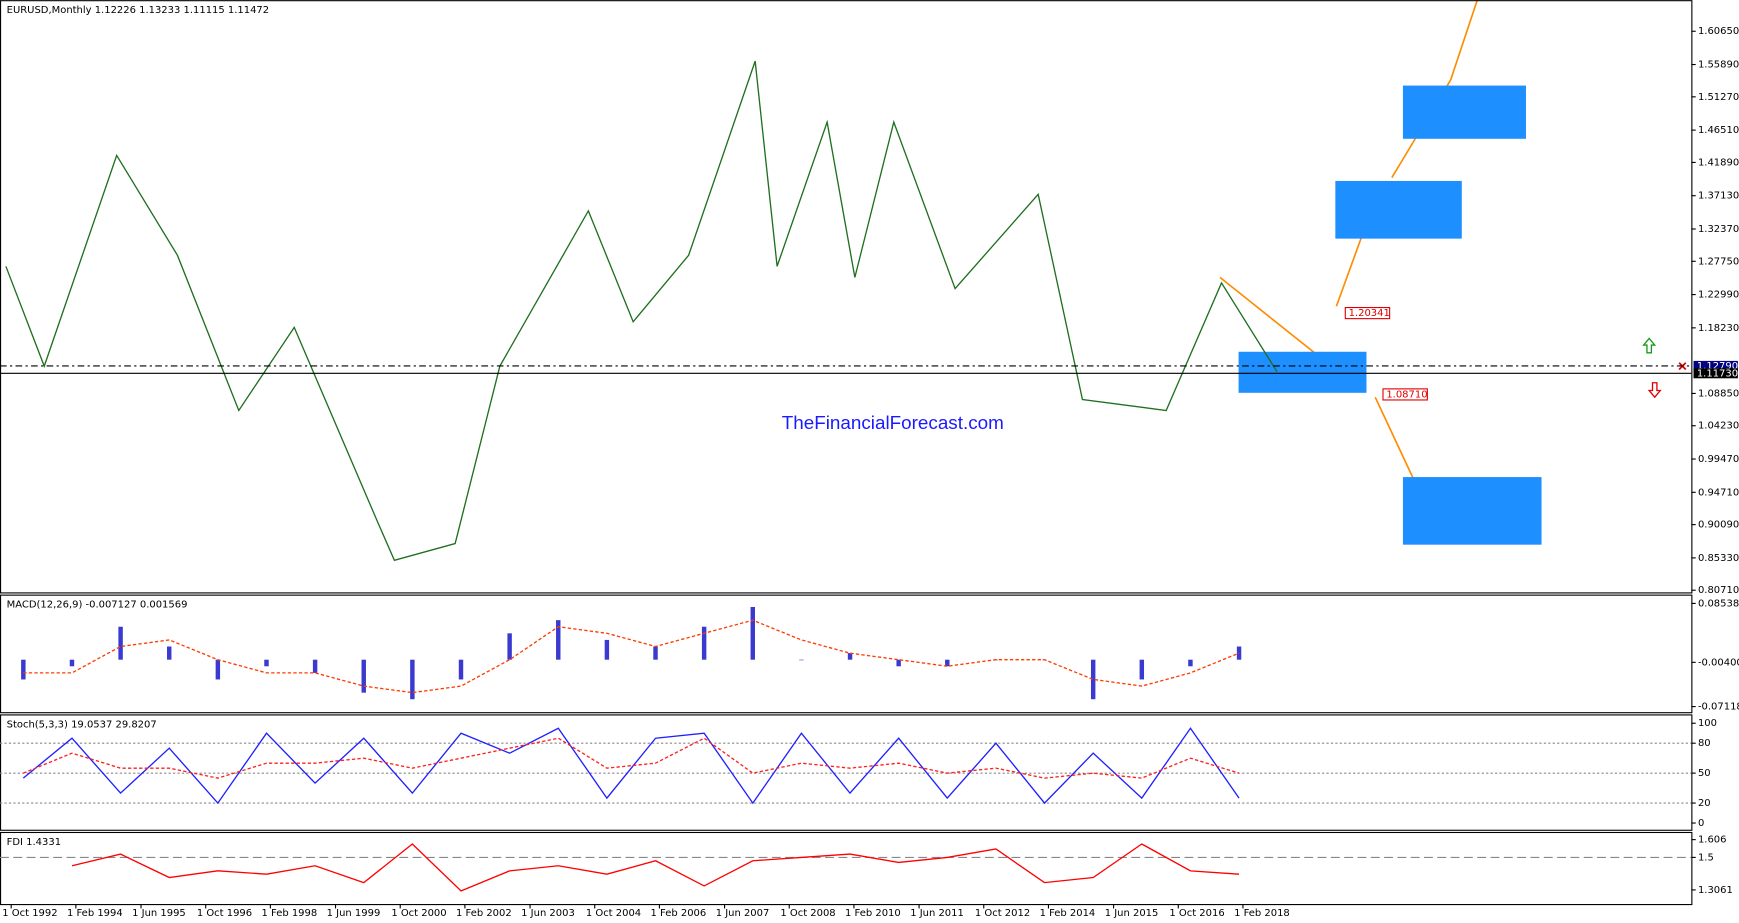 This screenshot has width=1739, height=923. What do you see at coordinates (159, 913) in the screenshot?
I see `x-tick-label: 1 Jun 1995` at bounding box center [159, 913].